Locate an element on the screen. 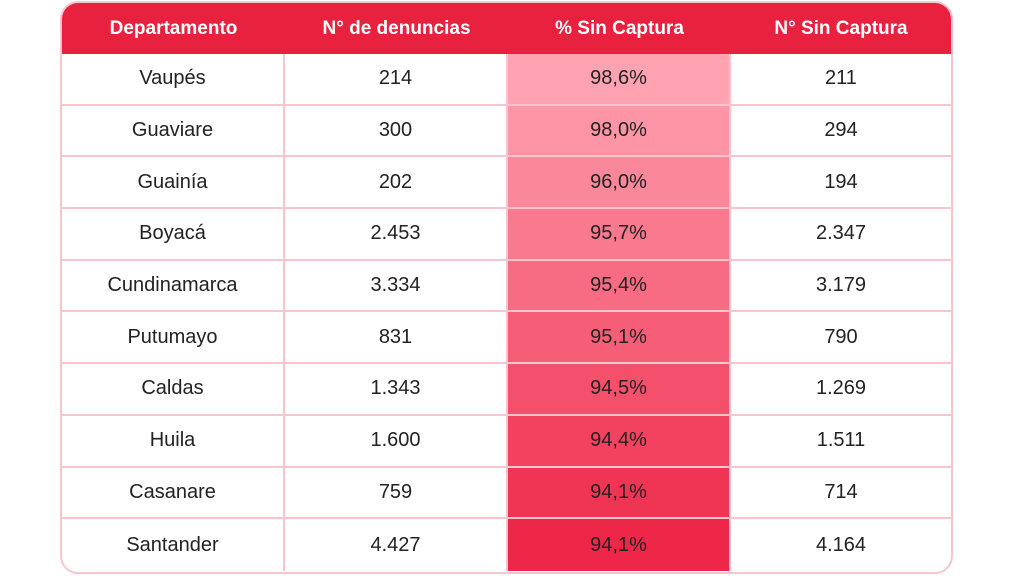 The height and width of the screenshot is (576, 1024). table-row: Guaviare 300 98,0% 294 is located at coordinates (506, 131).